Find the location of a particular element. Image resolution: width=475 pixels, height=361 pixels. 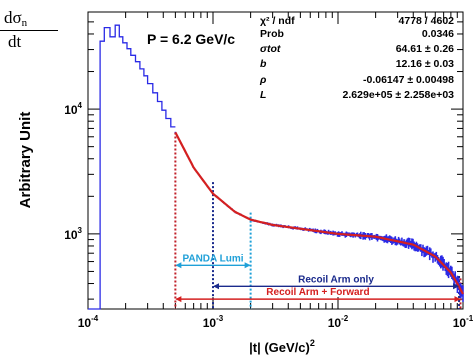

histogram-series is located at coordinates (132, 167).